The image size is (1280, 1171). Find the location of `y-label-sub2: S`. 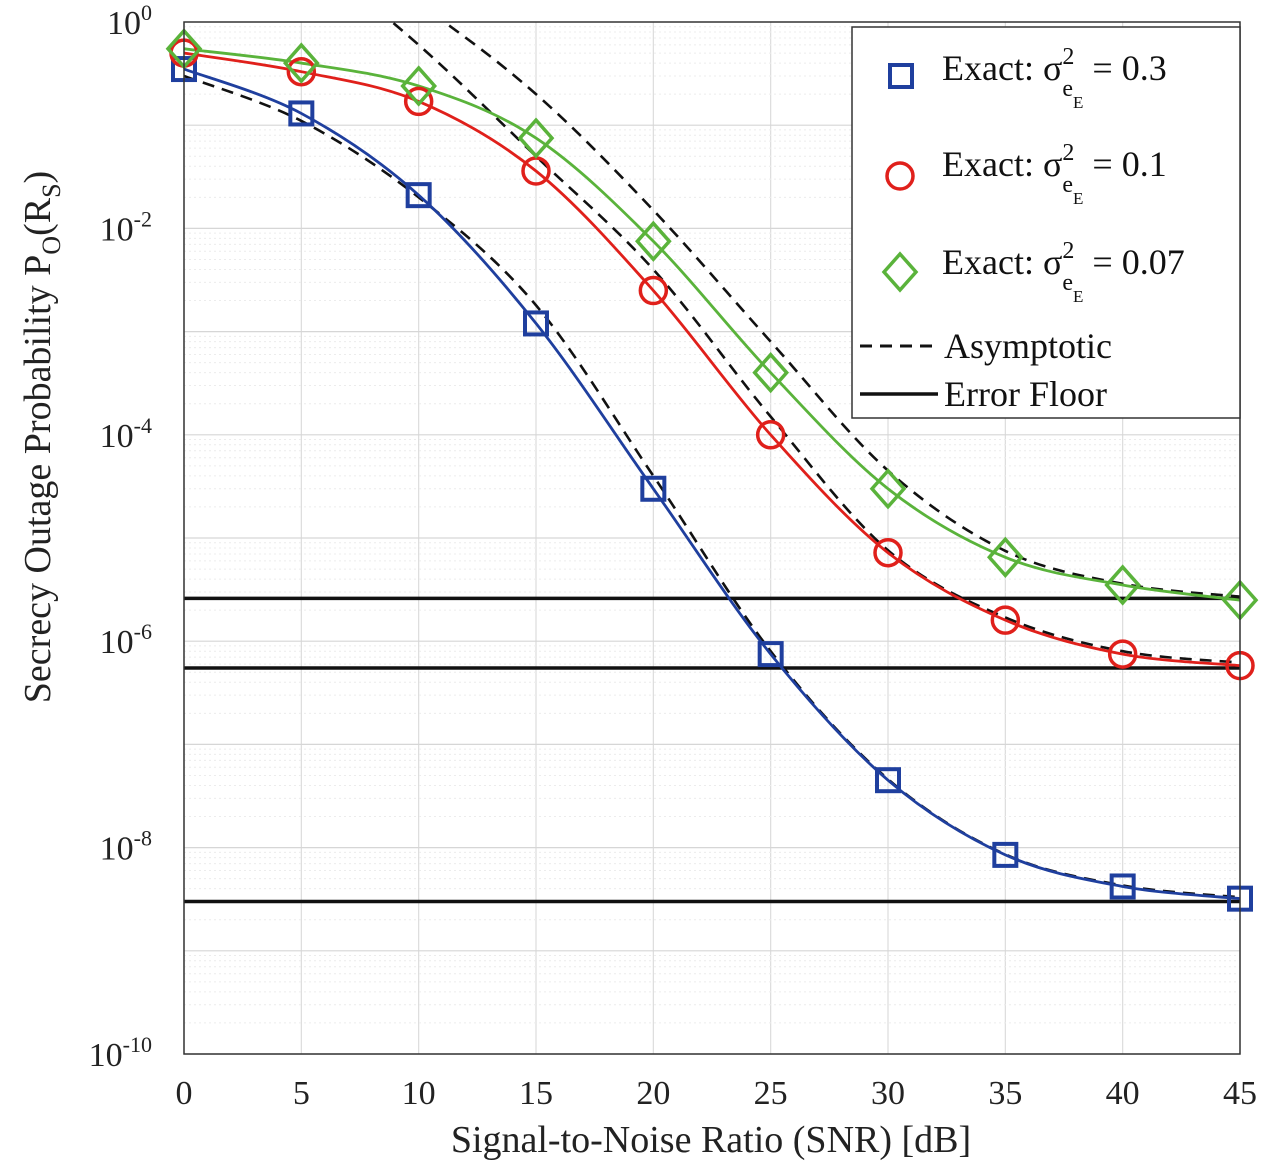

y-label-sub2: S is located at coordinates (51, 190).